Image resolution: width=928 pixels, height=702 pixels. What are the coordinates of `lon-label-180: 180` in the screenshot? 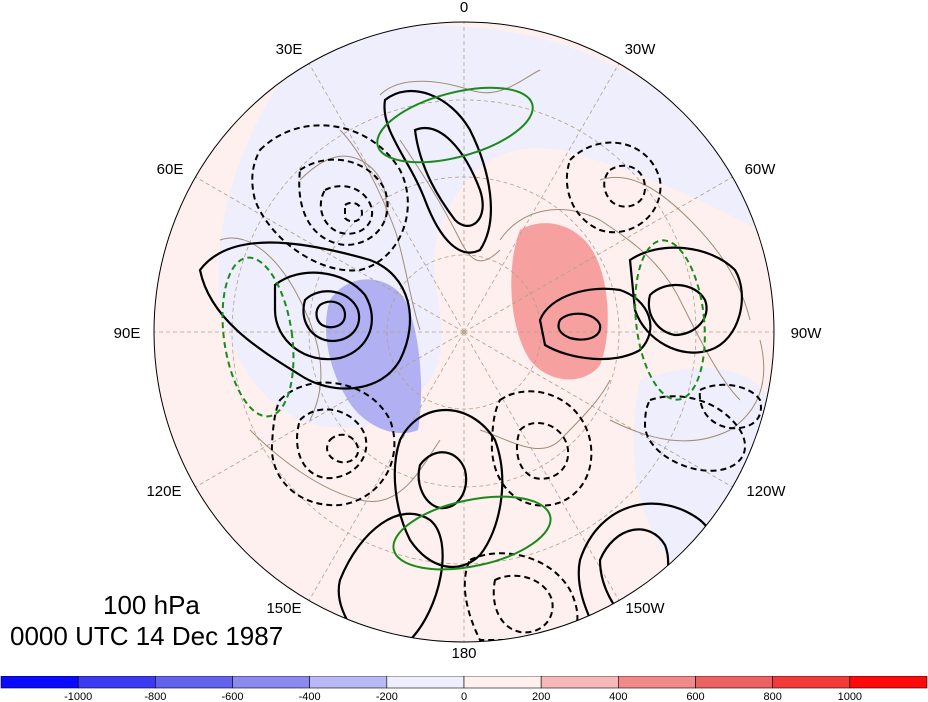 It's located at (463, 653).